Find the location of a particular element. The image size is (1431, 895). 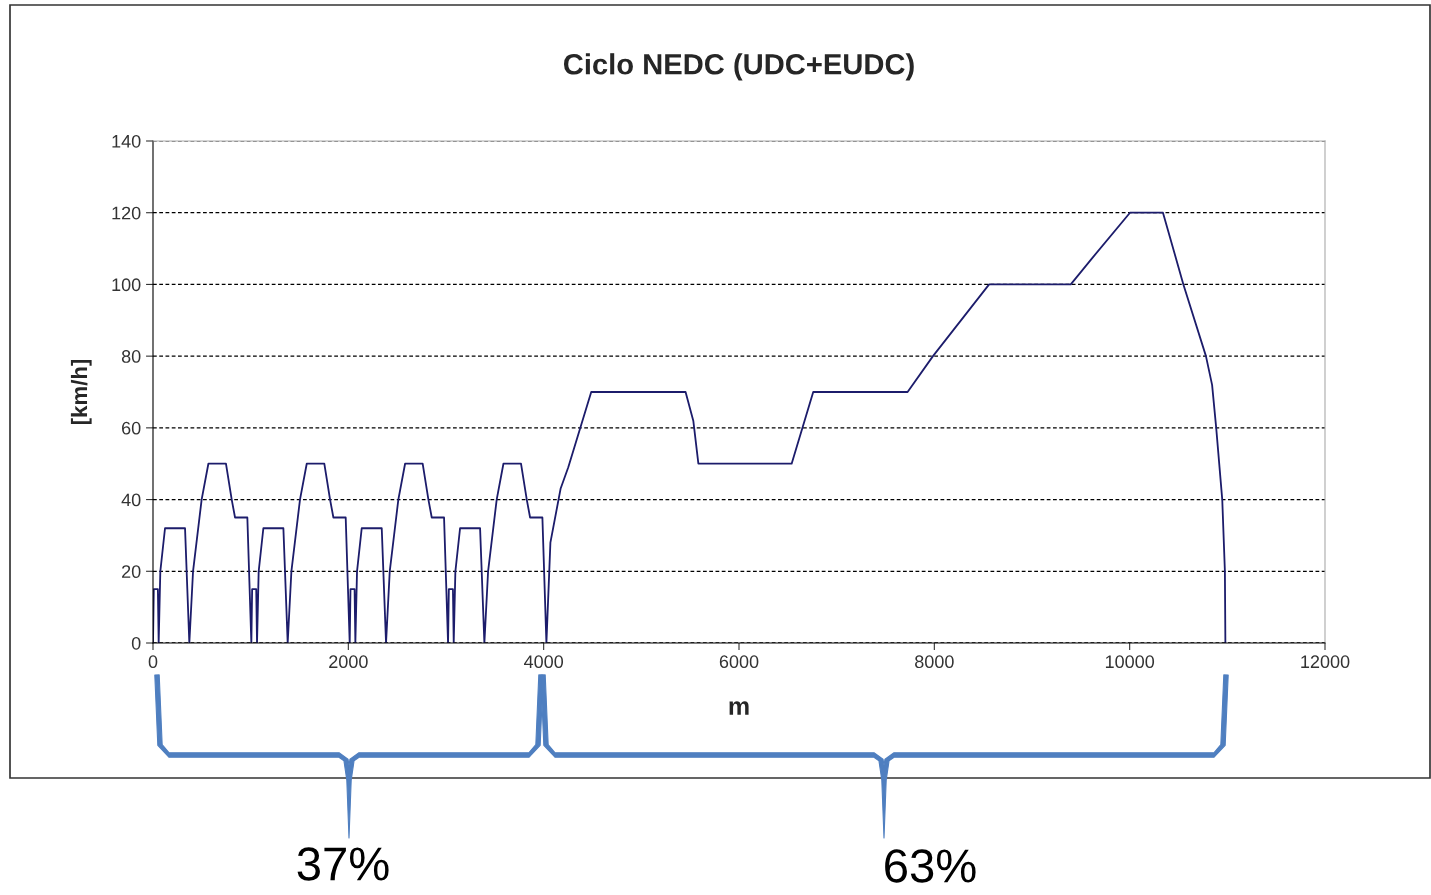

y-tick-label: 0 is located at coordinates (136, 643).